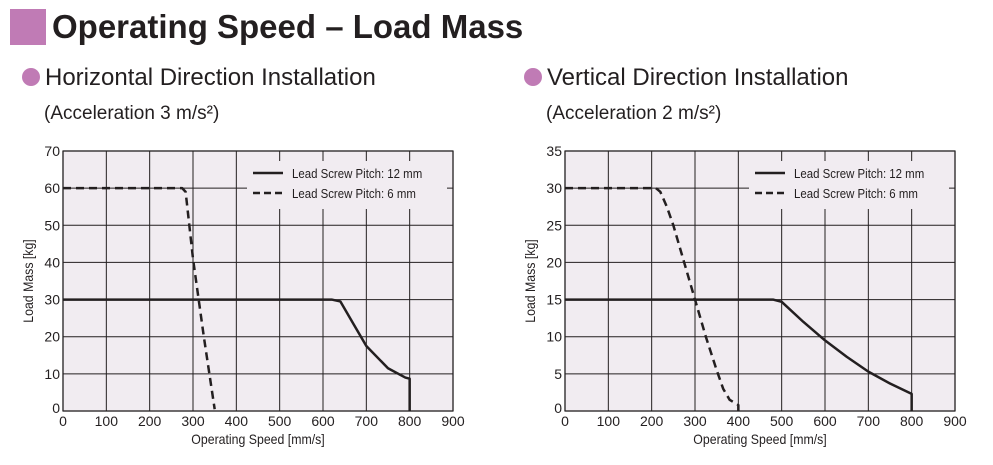  Describe the element at coordinates (52, 225) in the screenshot. I see `y-tick-label: 50` at that location.